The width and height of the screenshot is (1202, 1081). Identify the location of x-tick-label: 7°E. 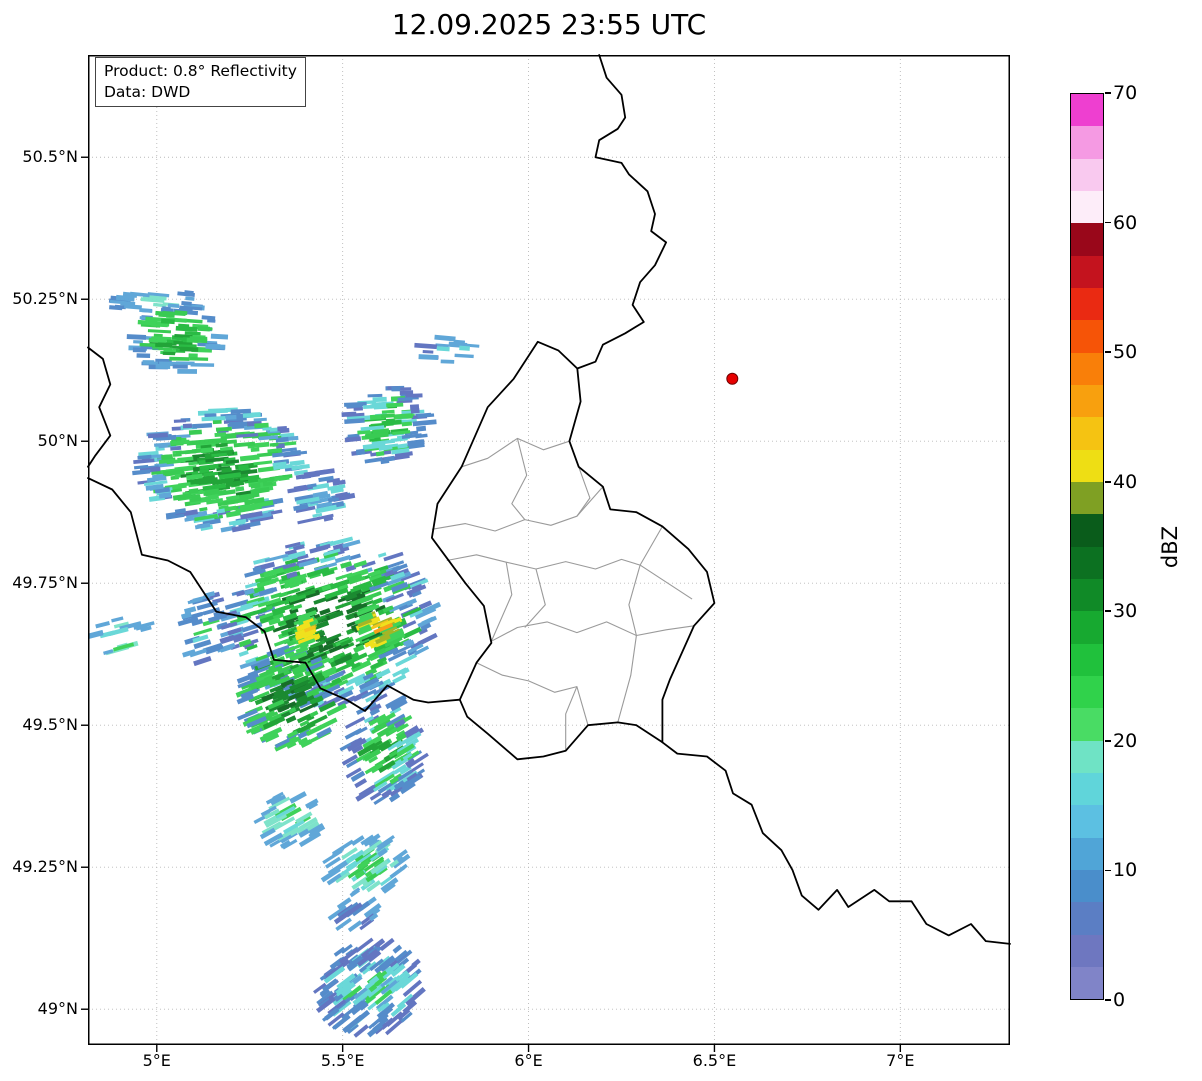
(900, 1060).